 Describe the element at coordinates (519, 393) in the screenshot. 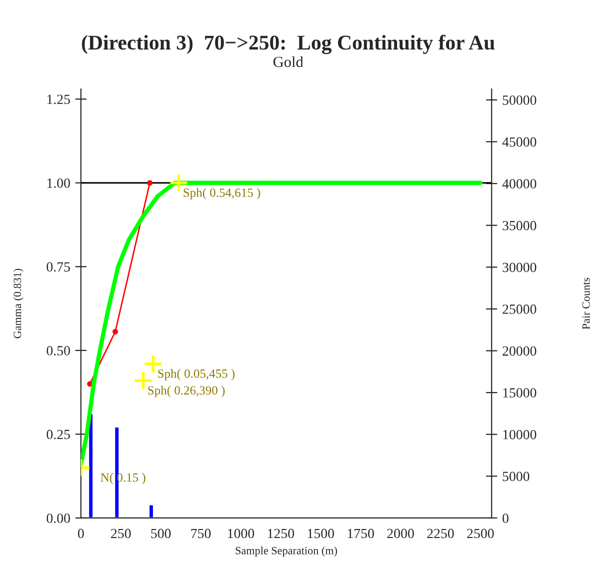

I see `y2-tick-label: 15000` at that location.